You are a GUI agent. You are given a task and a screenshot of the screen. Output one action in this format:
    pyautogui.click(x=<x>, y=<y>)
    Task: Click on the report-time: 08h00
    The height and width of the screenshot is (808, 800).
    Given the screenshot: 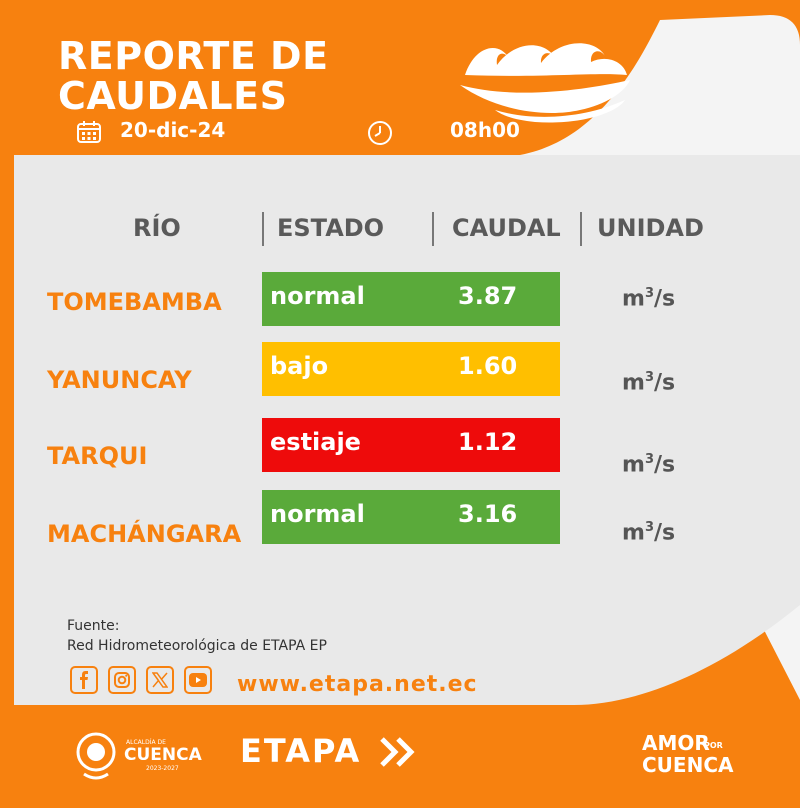 What is the action you would take?
    pyautogui.click(x=485, y=130)
    